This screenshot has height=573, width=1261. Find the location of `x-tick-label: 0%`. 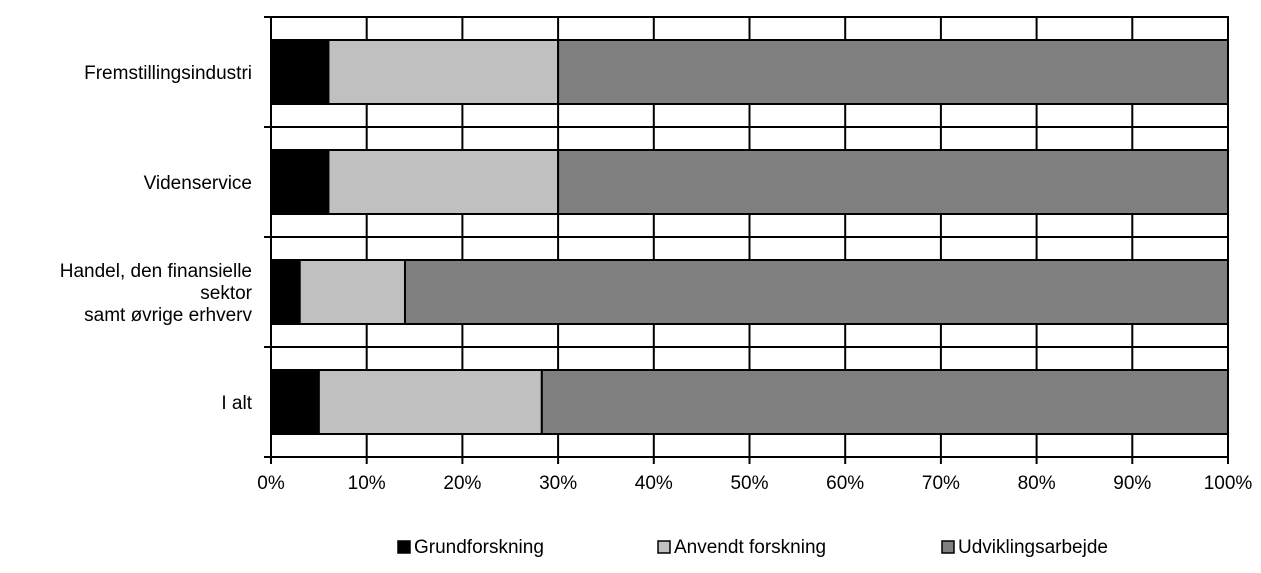

x-tick-label: 0% is located at coordinates (271, 483).